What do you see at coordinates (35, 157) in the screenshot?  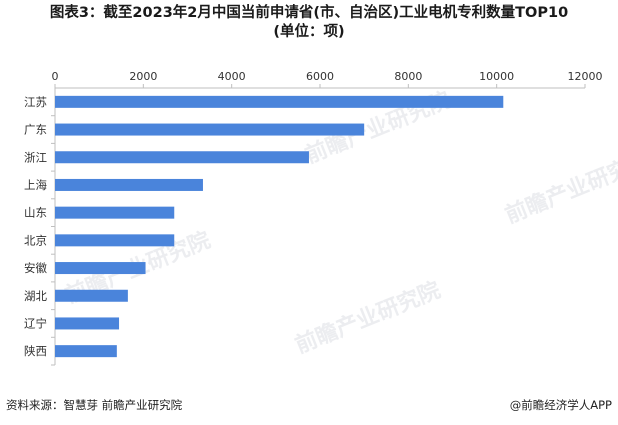 I see `category-label: 浙江` at bounding box center [35, 157].